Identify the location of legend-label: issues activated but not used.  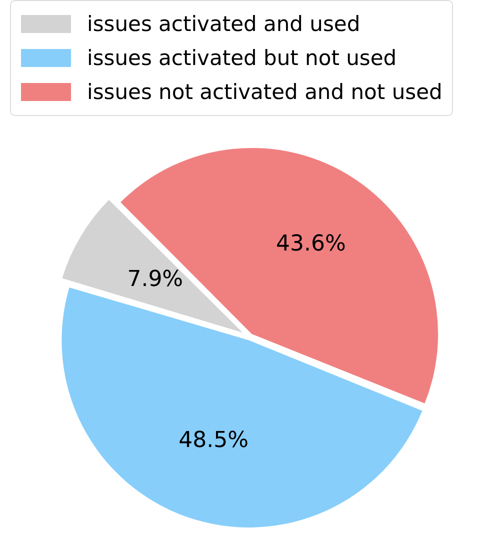
(242, 58).